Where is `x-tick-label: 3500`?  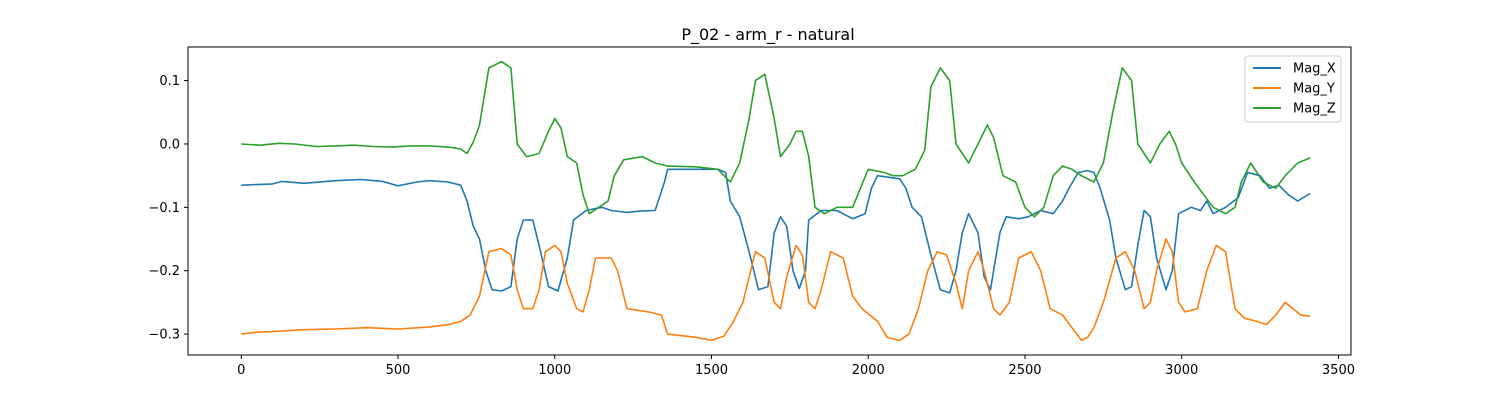 x-tick-label: 3500 is located at coordinates (1338, 370).